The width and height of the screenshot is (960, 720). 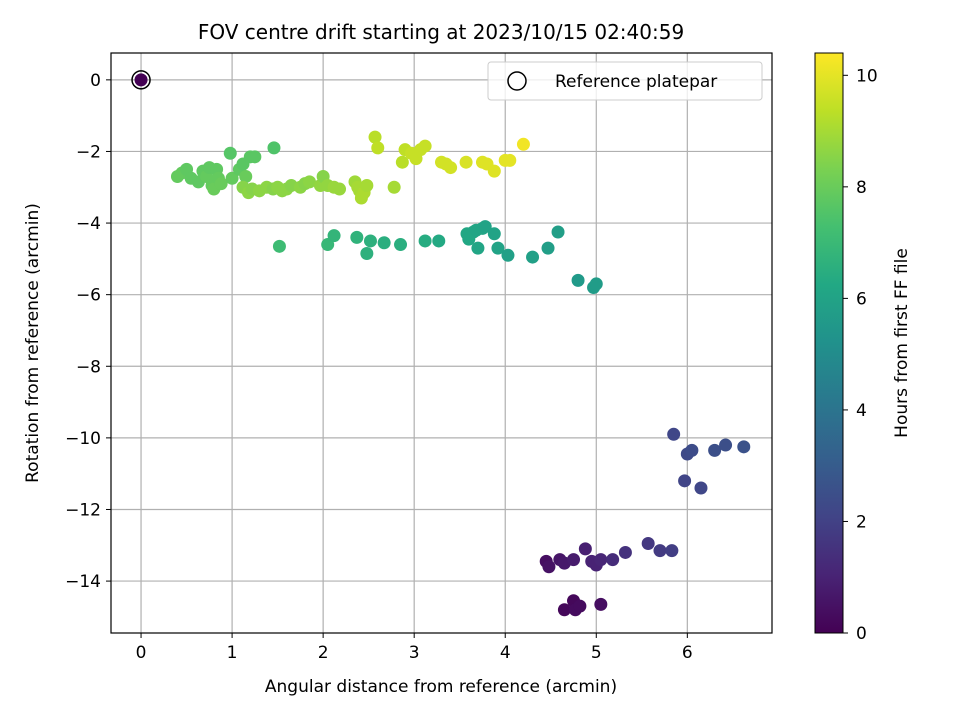 What do you see at coordinates (88, 152) in the screenshot?
I see `y-tick-label: −2` at bounding box center [88, 152].